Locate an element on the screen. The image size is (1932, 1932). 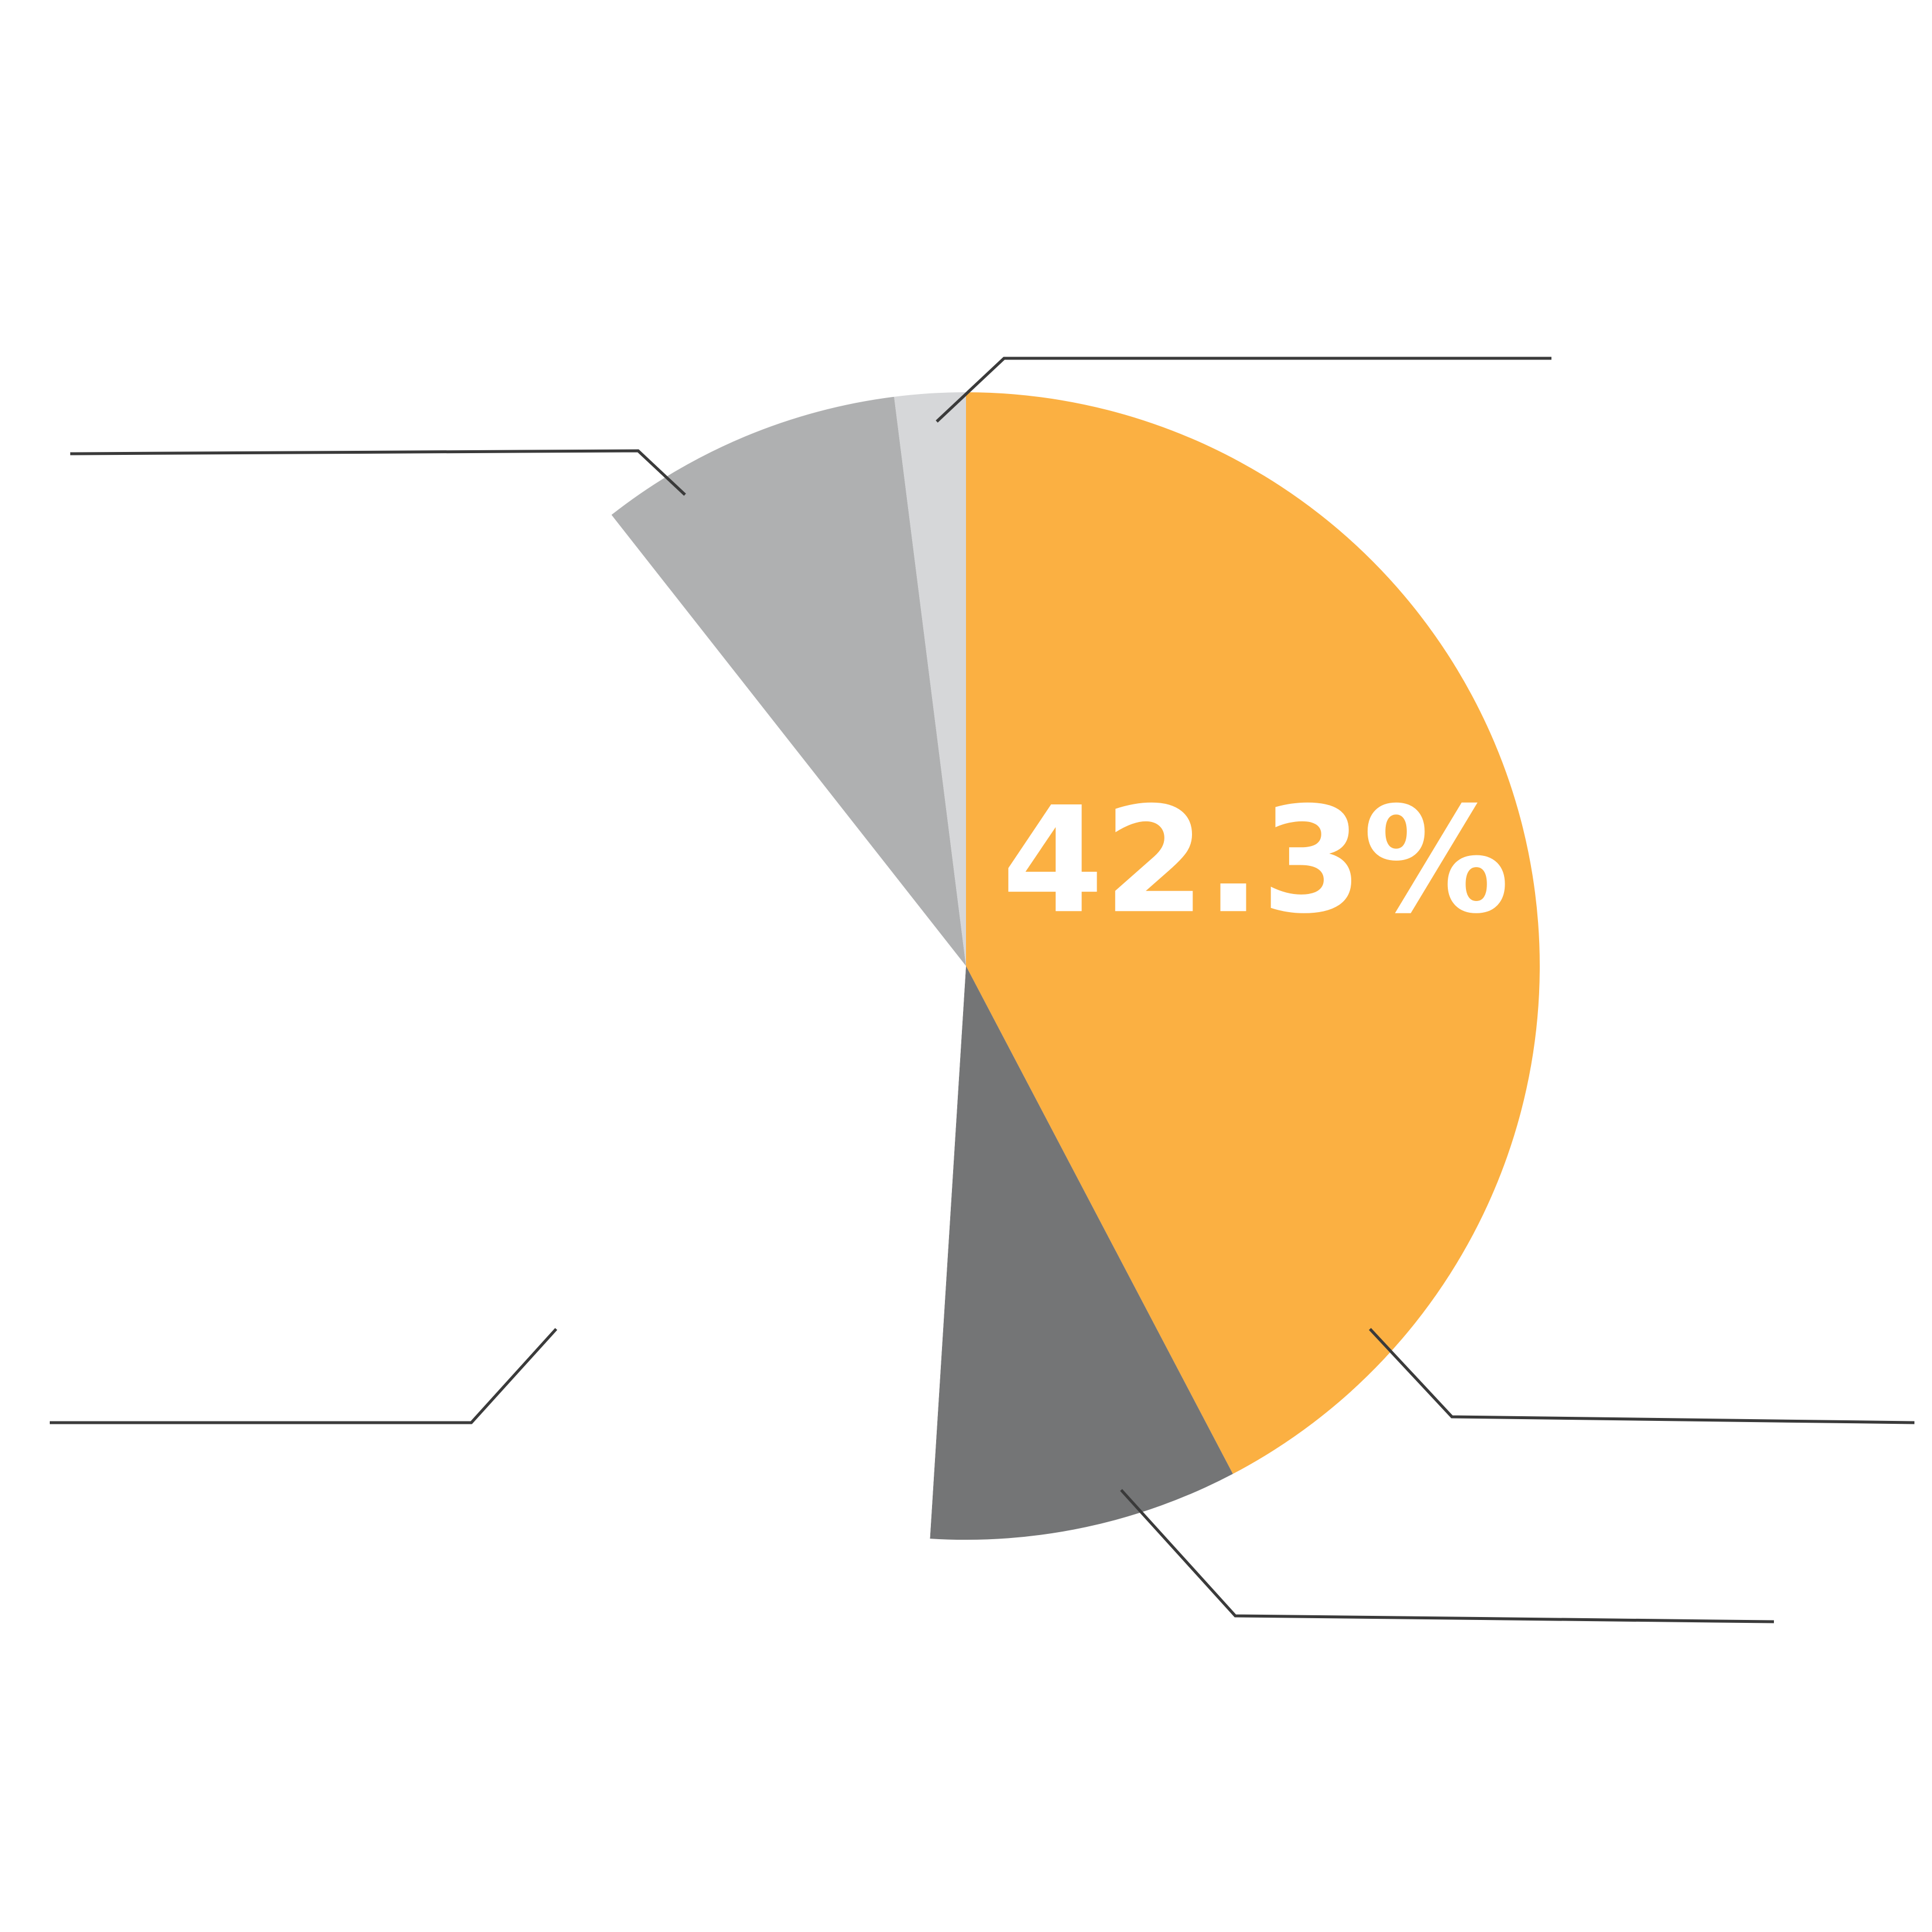
leader-line-left is located at coordinates (303, 1376).